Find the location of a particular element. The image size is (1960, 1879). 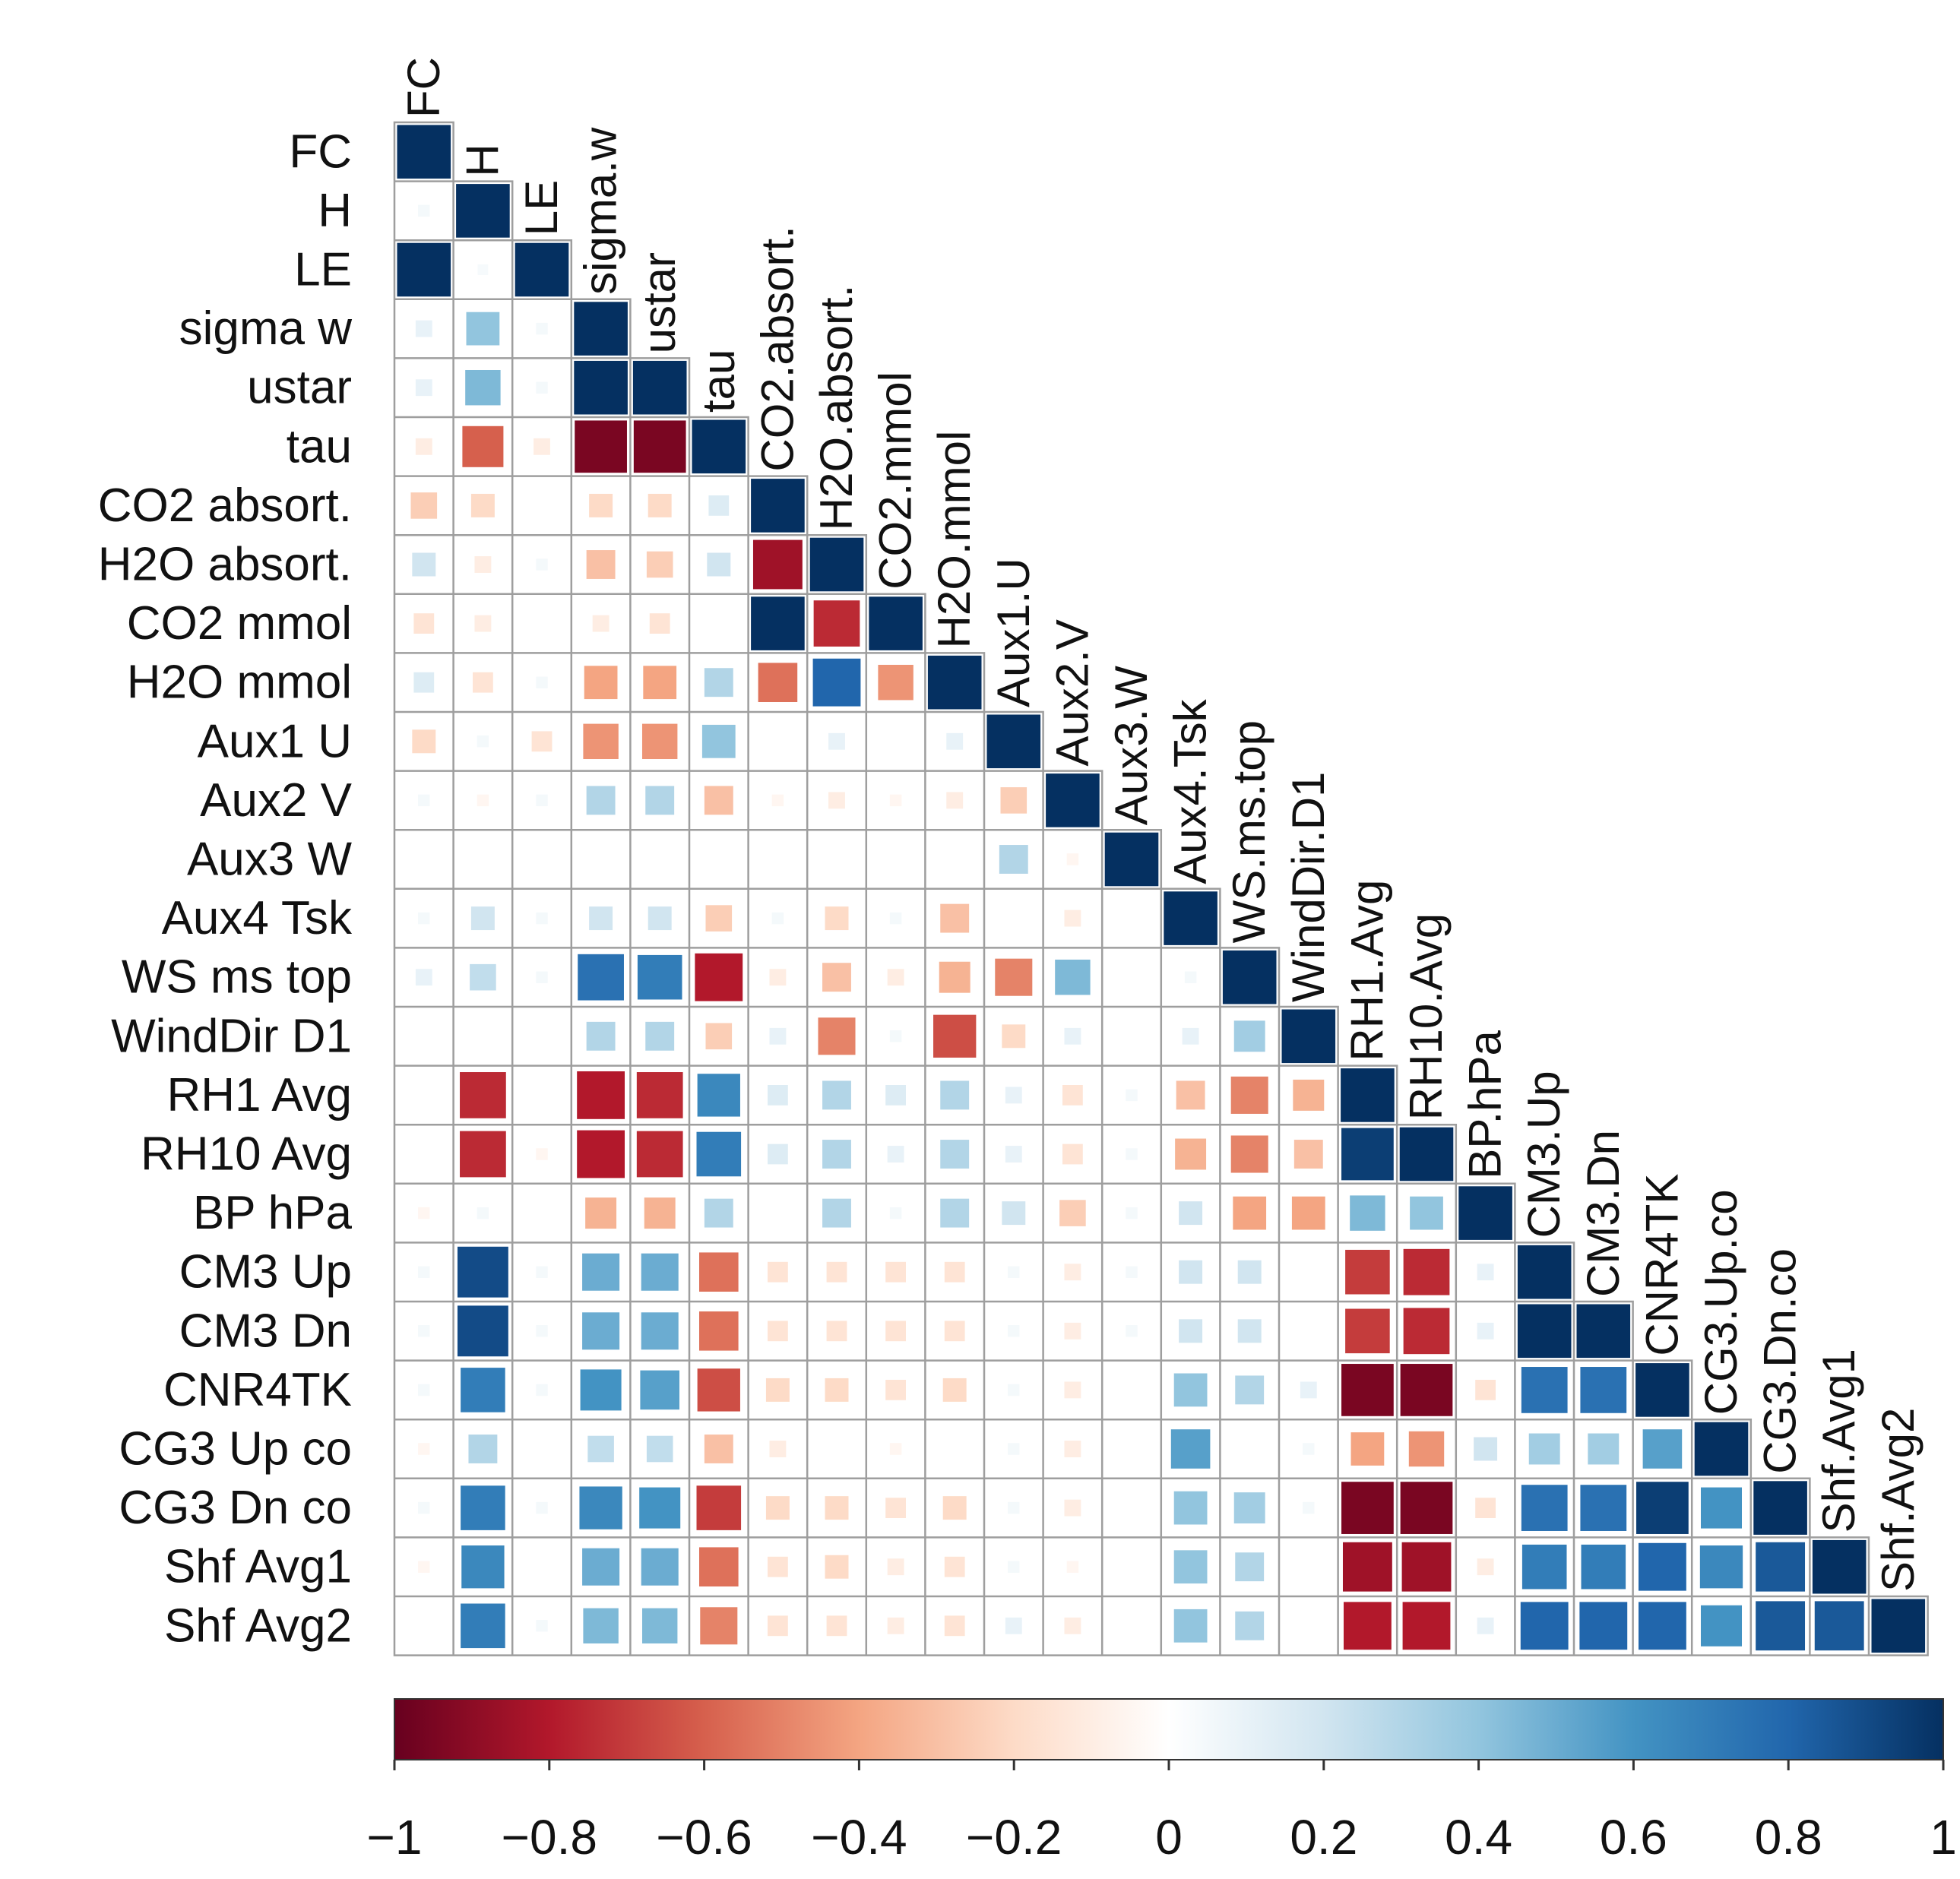

row-label: WindDir D1 is located at coordinates (231, 1036).